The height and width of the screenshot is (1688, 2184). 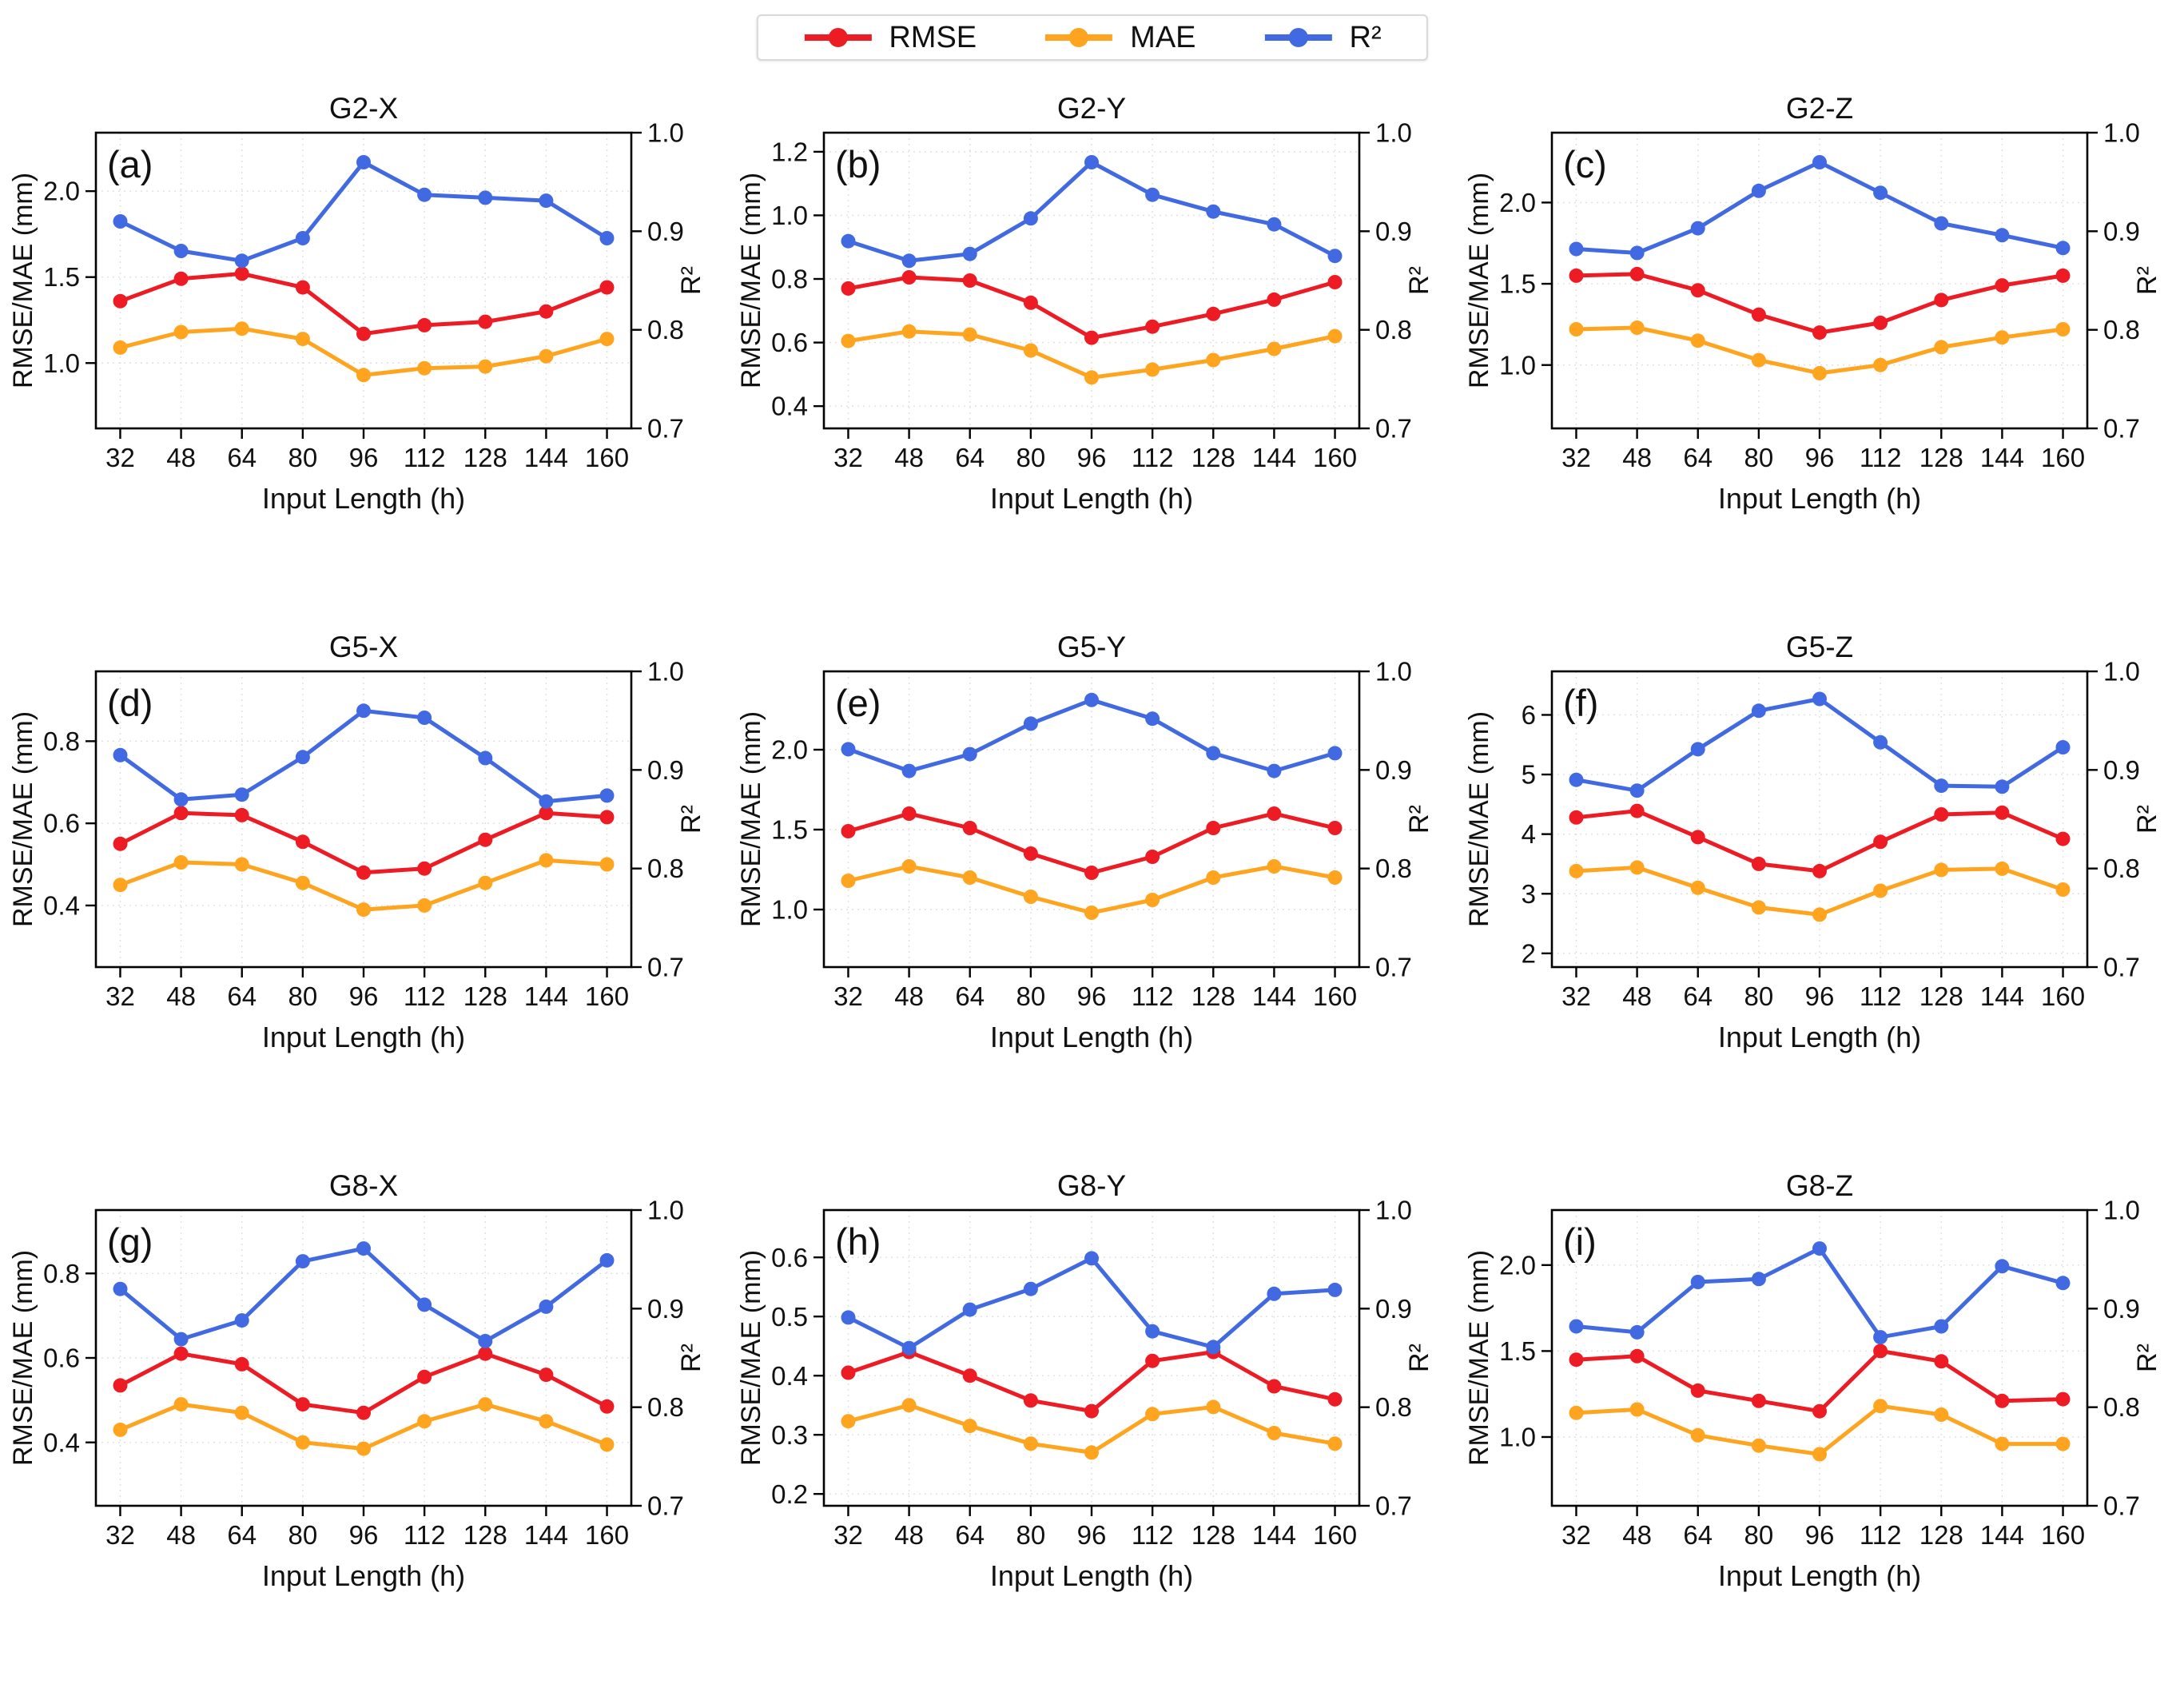 I want to click on svg-text: G8-X, so click(x=363, y=1185).